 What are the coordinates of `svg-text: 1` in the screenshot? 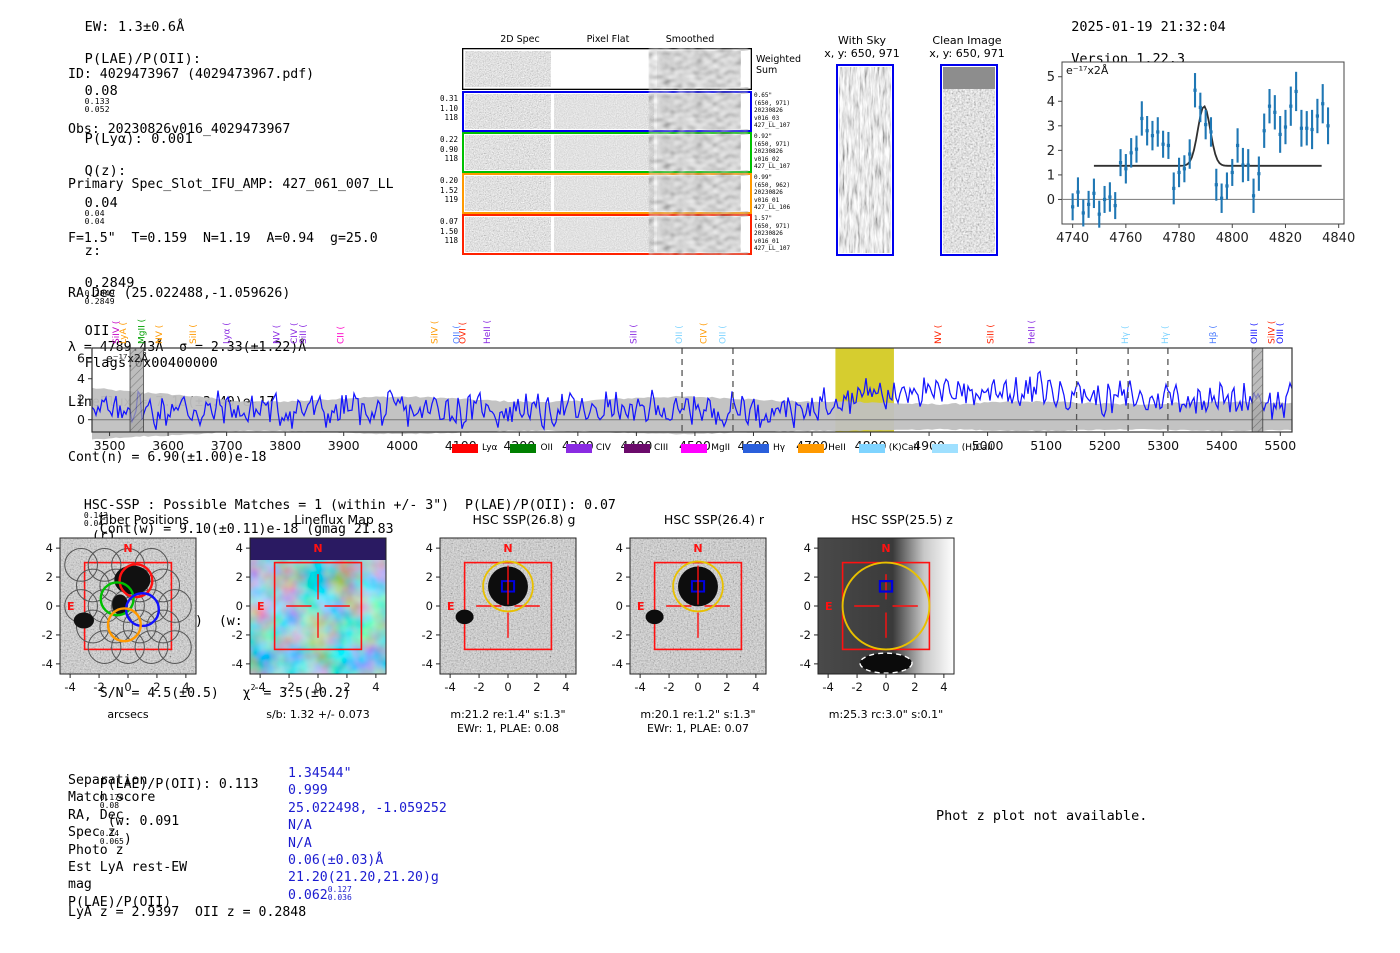 It's located at (1051, 175).